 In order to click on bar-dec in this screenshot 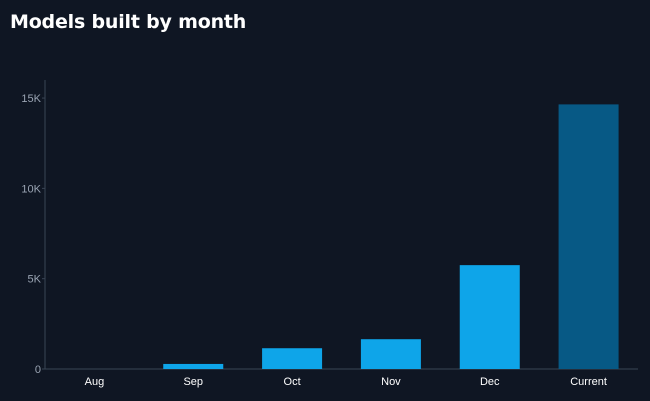, I will do `click(489, 317)`.